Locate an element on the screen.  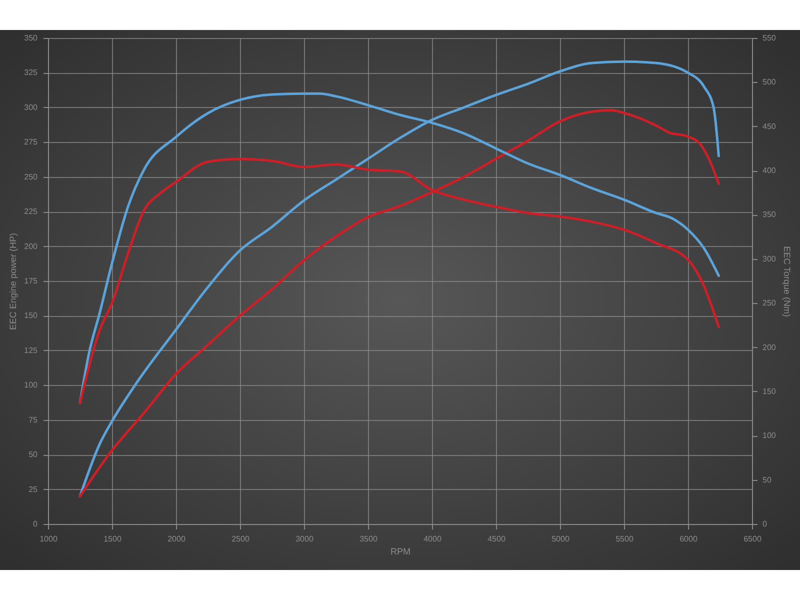
x-axis-title: RPM is located at coordinates (400, 551).